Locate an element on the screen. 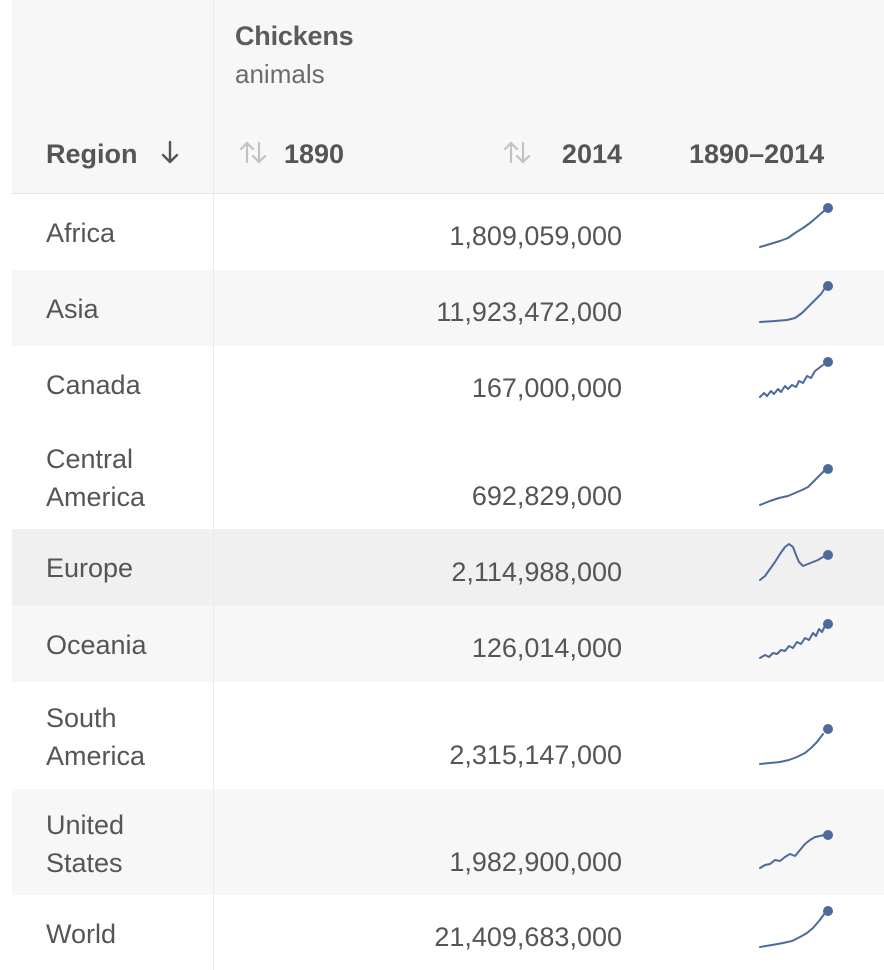 The height and width of the screenshot is (970, 884). arrow-down-icon is located at coordinates (170, 153).